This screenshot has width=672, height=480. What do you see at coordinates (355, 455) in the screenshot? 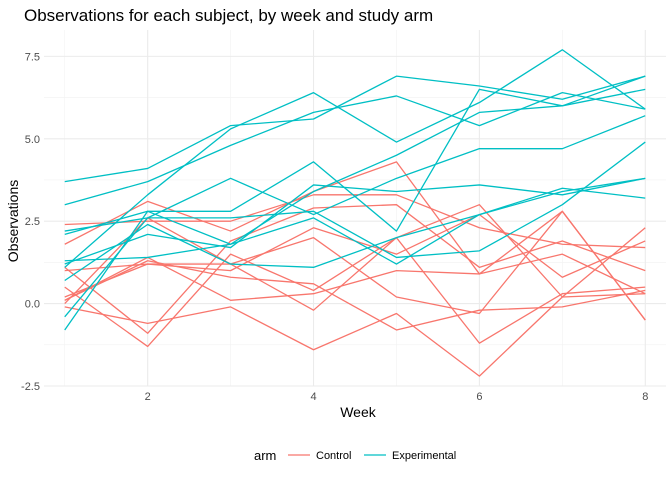
I see `legend: arm Control Experimental` at bounding box center [355, 455].